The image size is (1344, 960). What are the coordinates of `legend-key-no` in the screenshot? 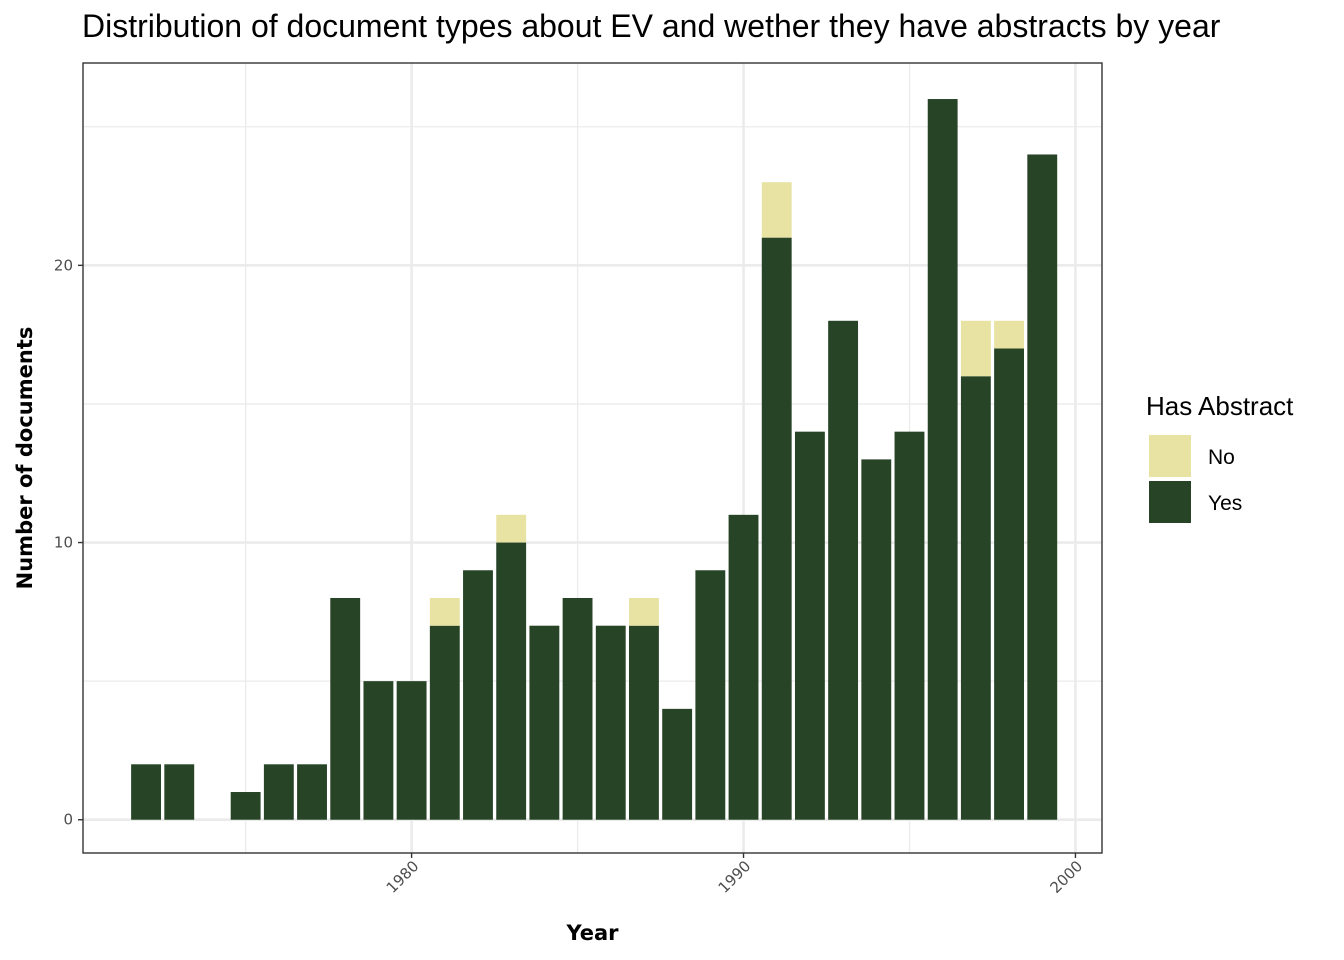 It's located at (1170, 456).